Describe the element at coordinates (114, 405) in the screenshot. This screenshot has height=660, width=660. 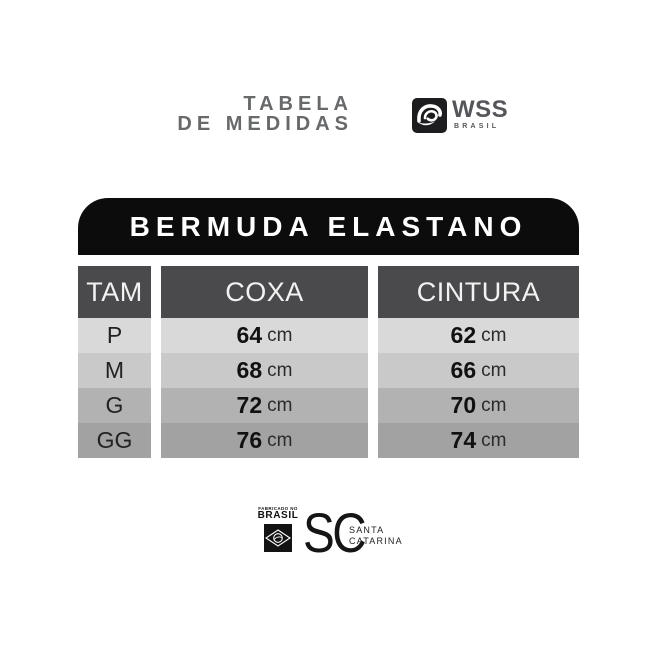
I see `size-label-g: G` at that location.